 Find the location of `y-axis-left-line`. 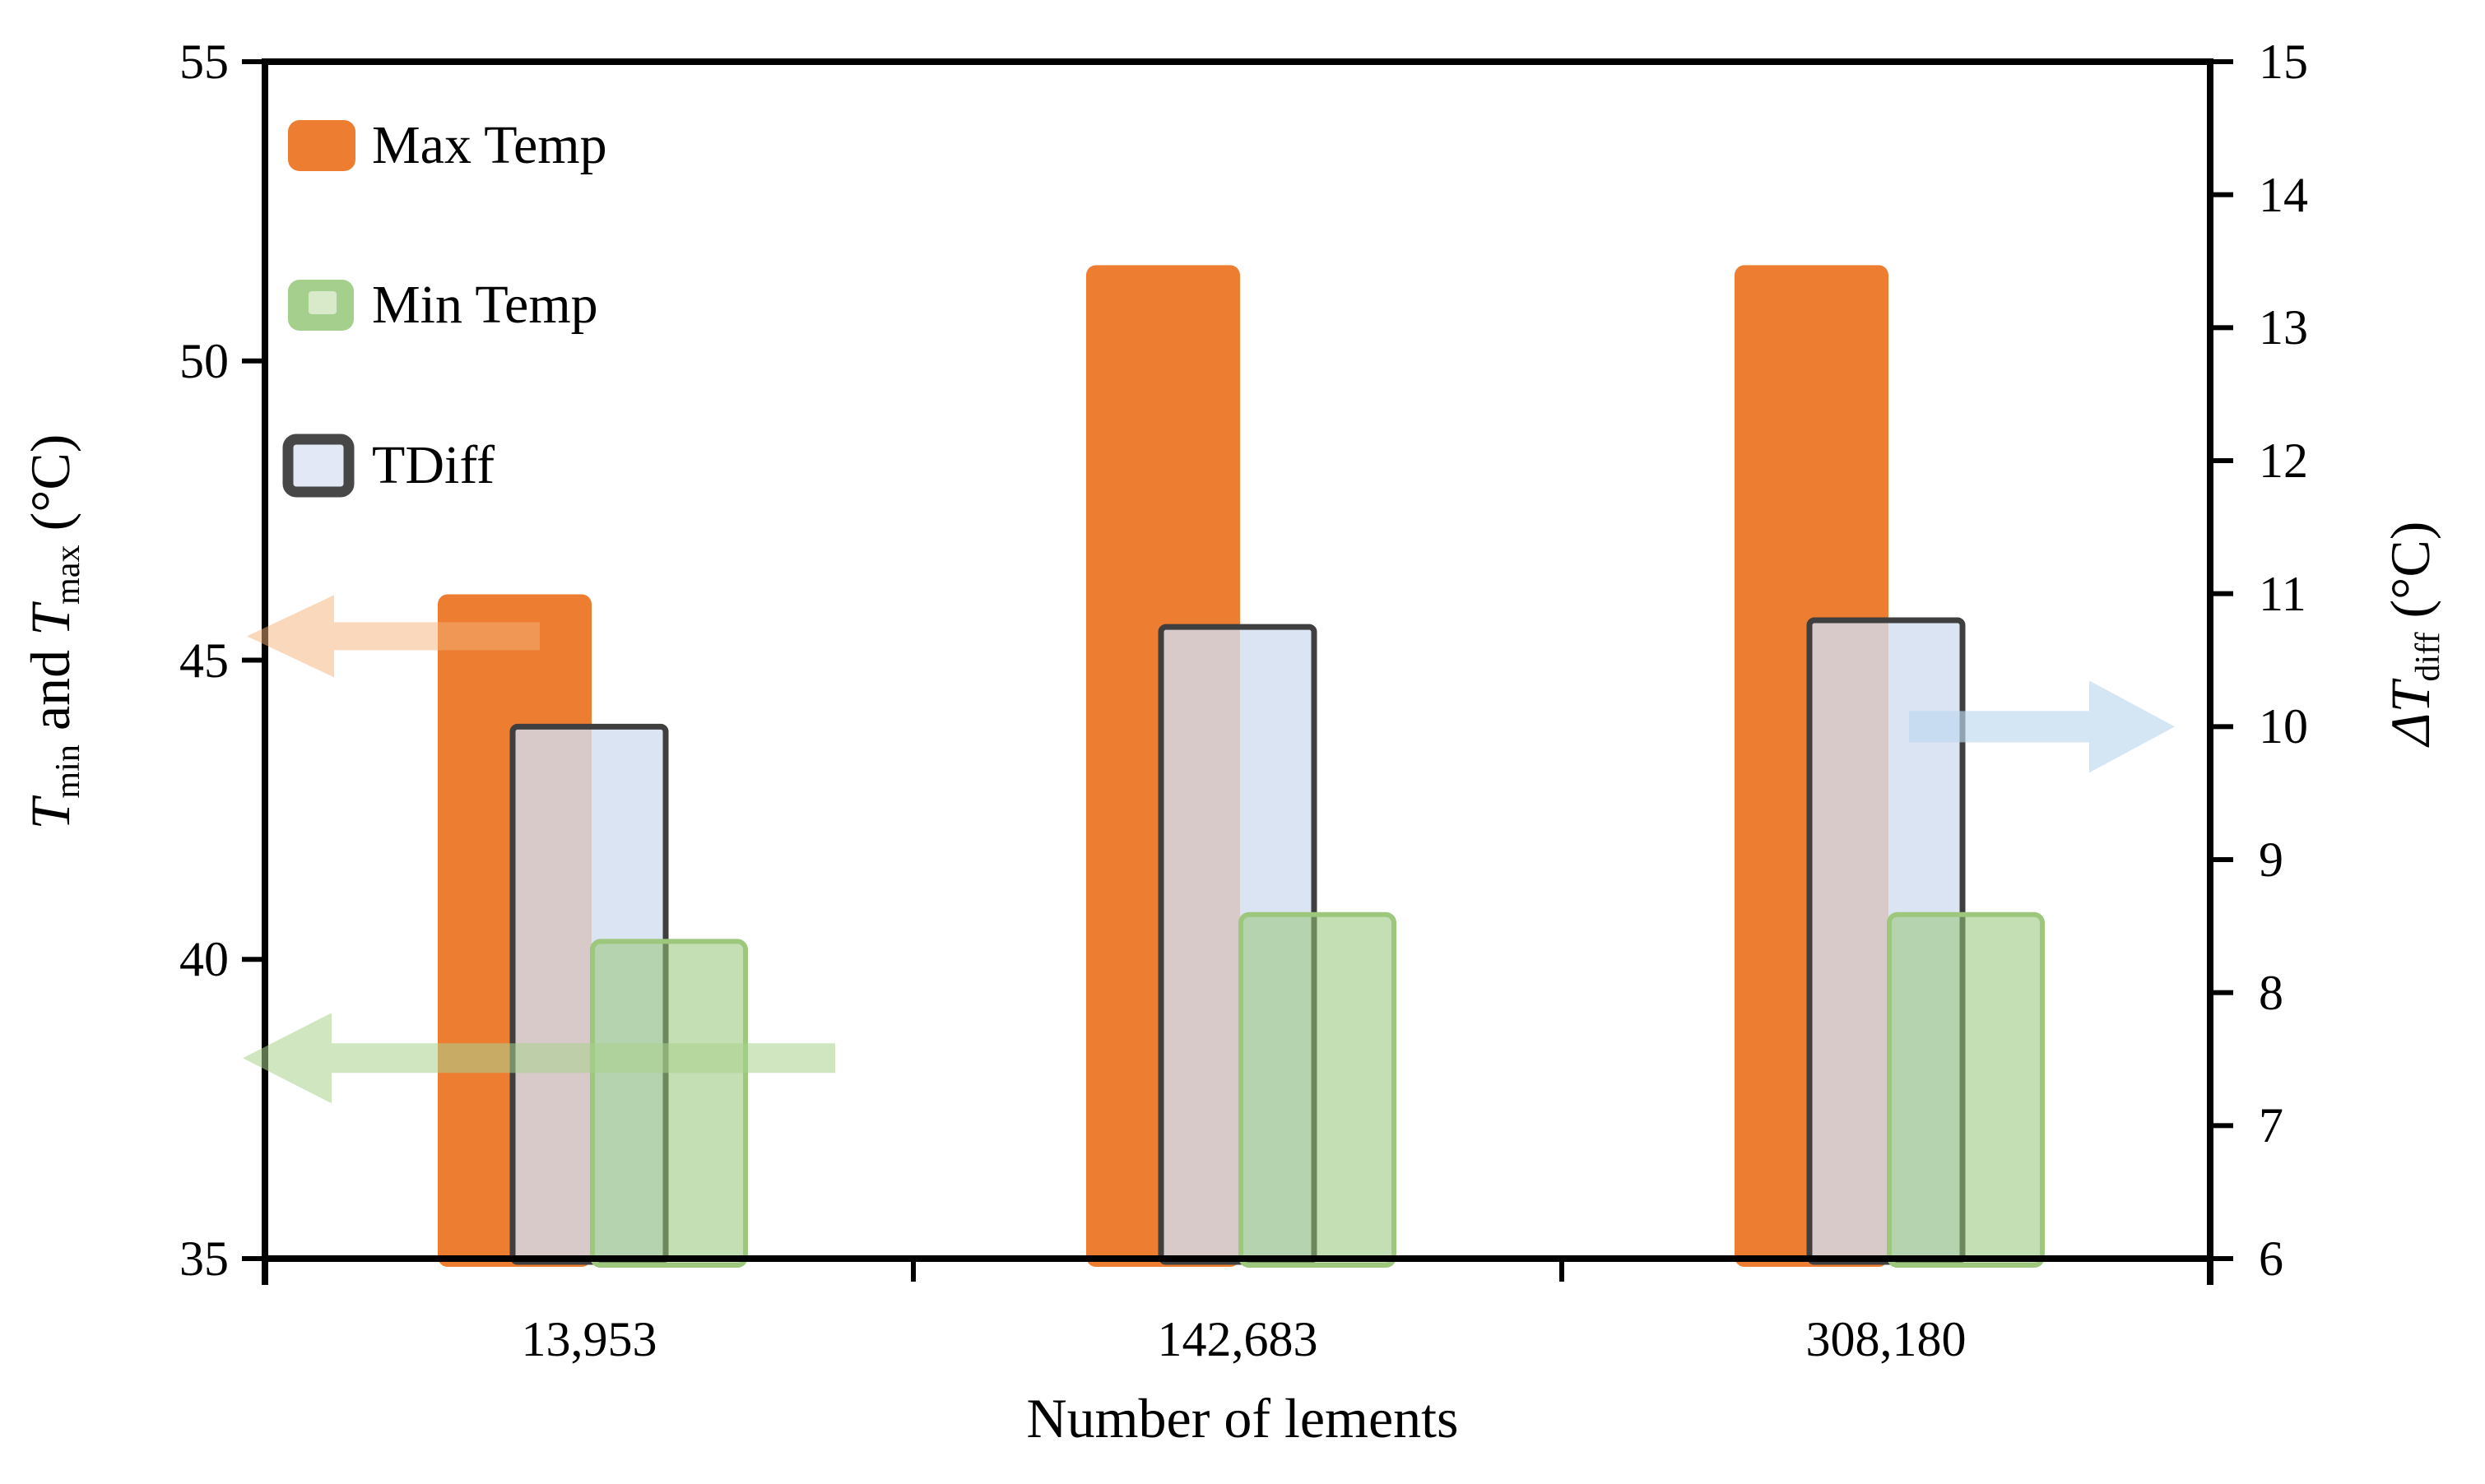

y-axis-left-line is located at coordinates (265, 671).